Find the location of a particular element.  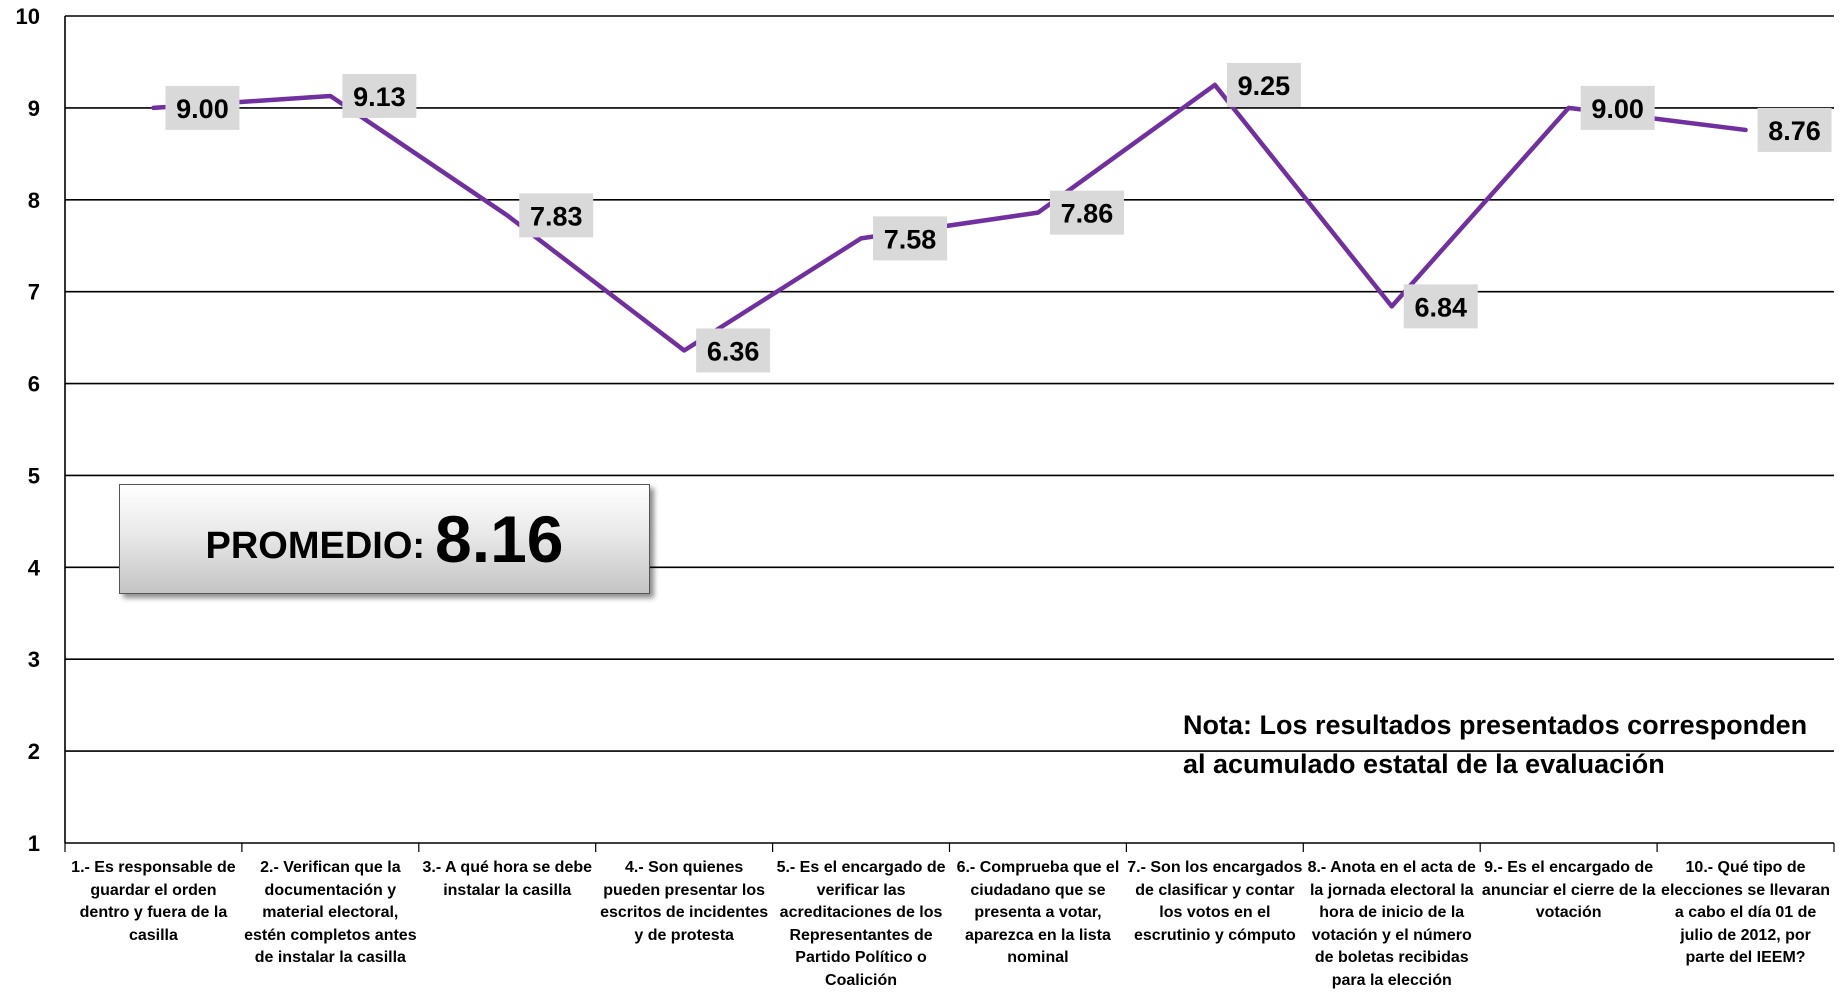

data-label-text: 9.13 is located at coordinates (379, 97).